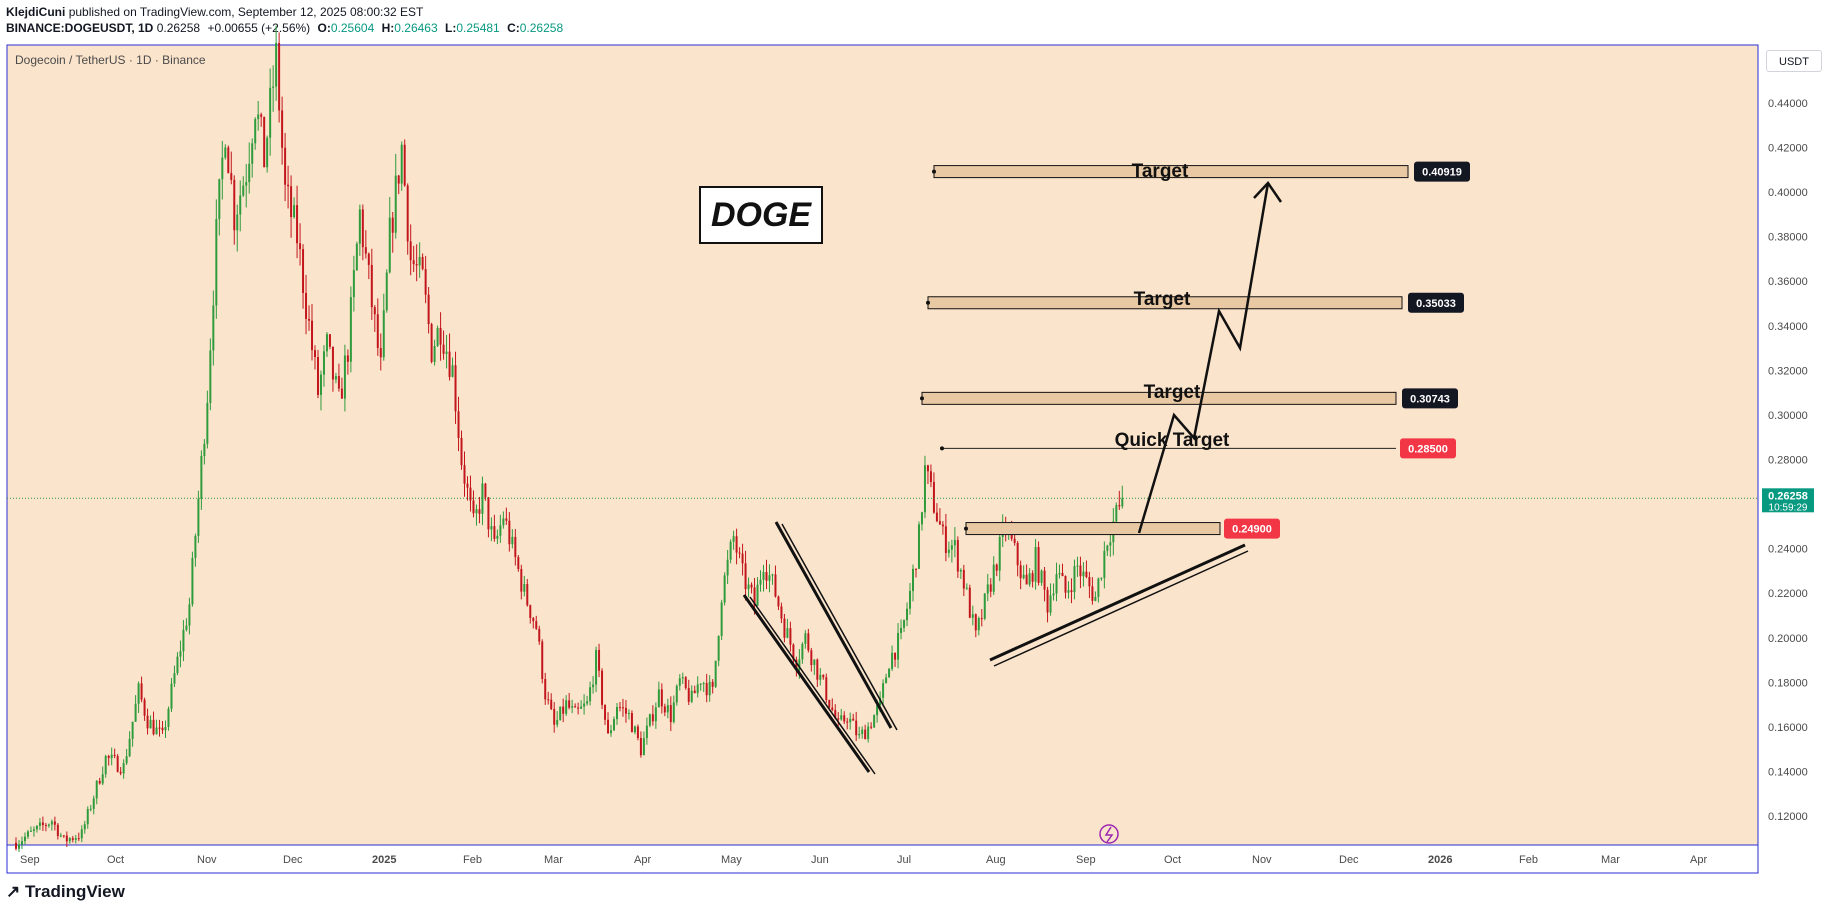 The height and width of the screenshot is (911, 1829). What do you see at coordinates (65, 892) in the screenshot?
I see `tradingview-logo: ↗ TradingView` at bounding box center [65, 892].